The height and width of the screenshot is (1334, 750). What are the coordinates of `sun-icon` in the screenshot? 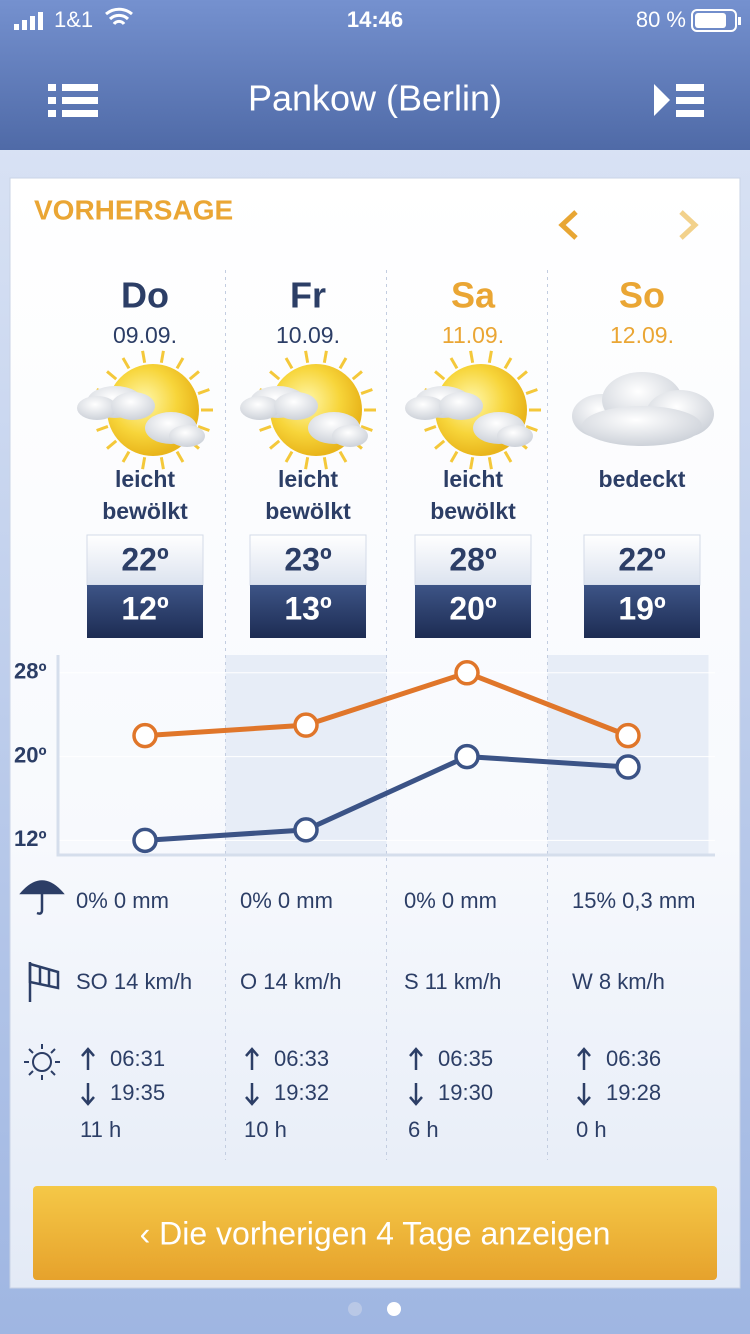 It's located at (42, 1062).